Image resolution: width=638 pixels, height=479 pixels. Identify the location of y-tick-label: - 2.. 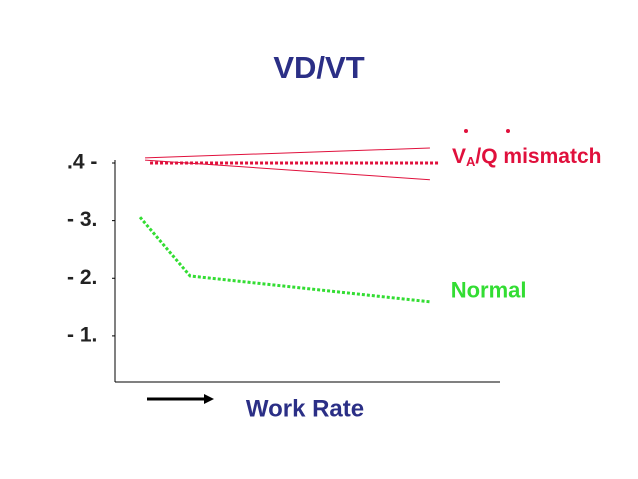
(82, 277).